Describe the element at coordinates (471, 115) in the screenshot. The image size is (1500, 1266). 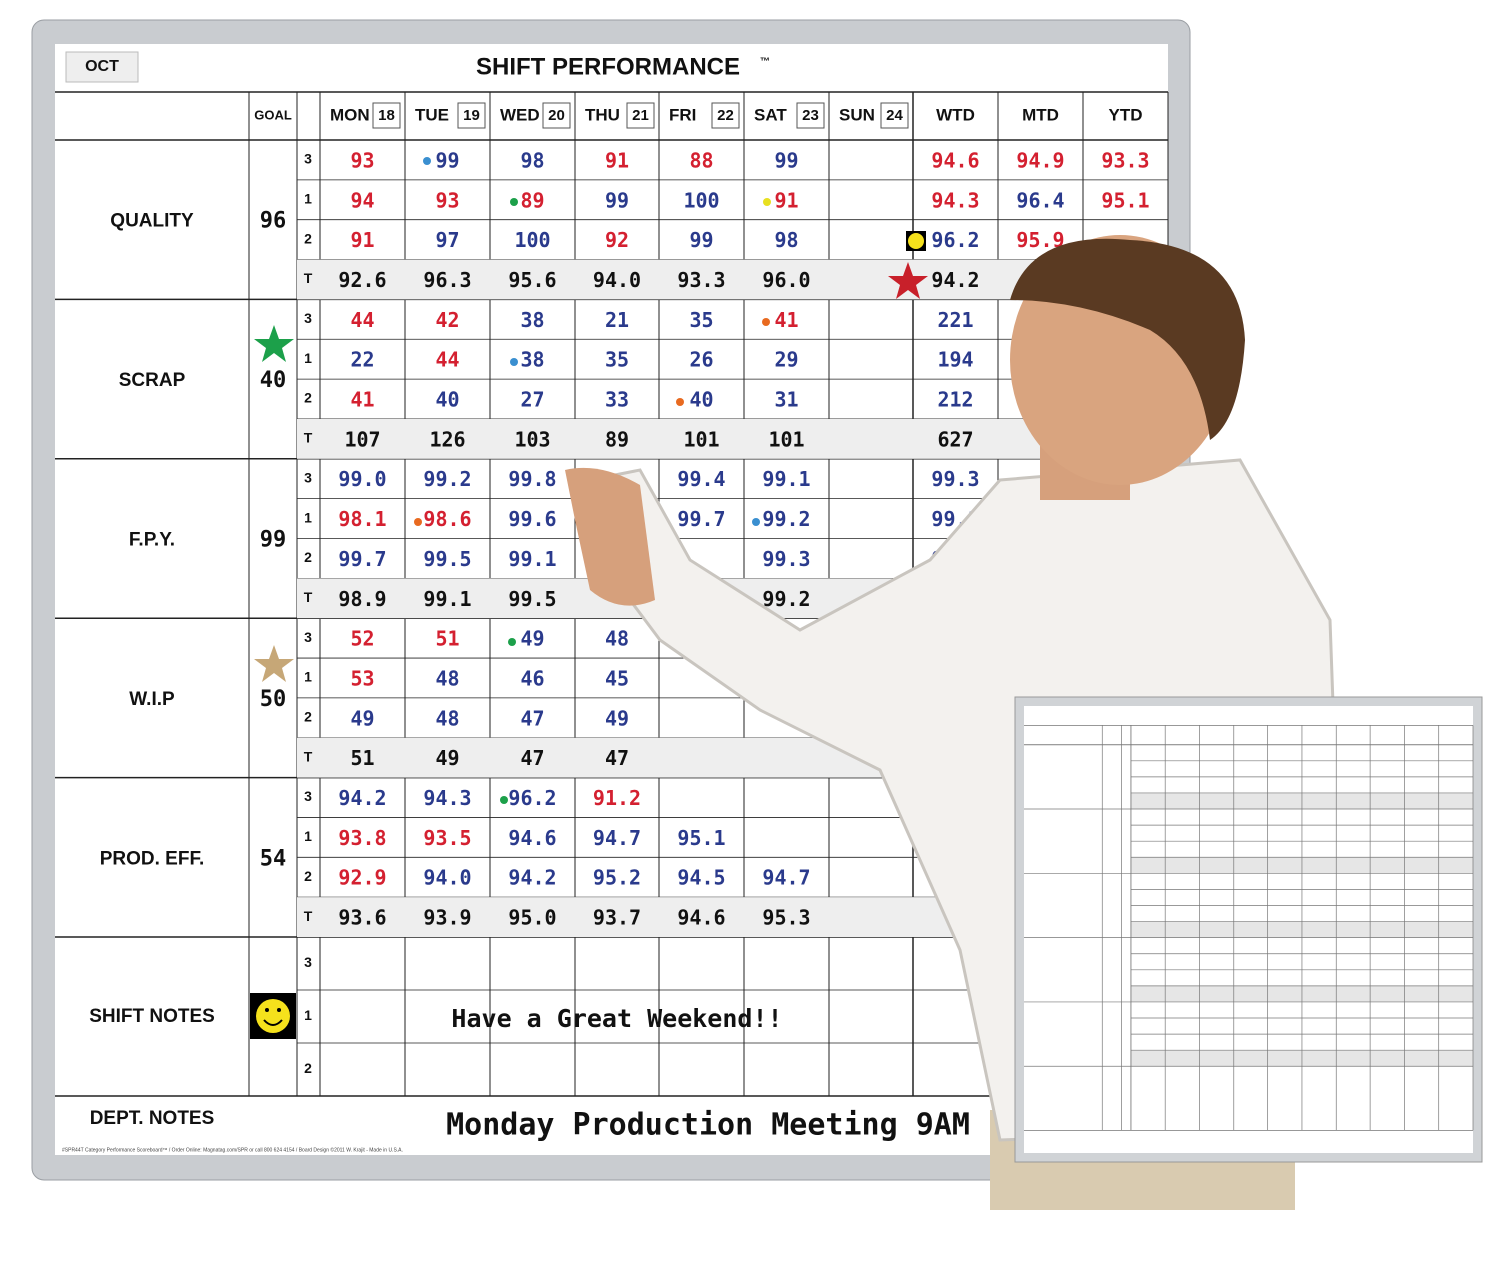
I see `day-date: 19` at that location.